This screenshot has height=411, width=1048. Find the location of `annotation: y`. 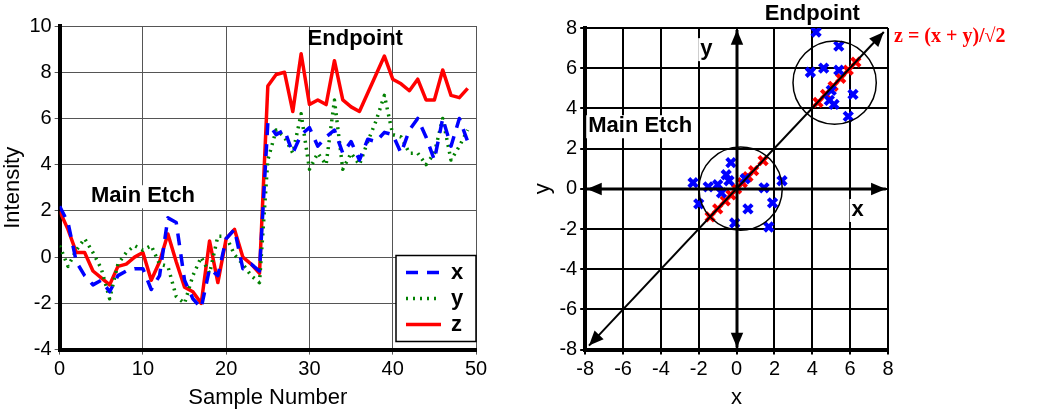

annotation: y is located at coordinates (707, 48).